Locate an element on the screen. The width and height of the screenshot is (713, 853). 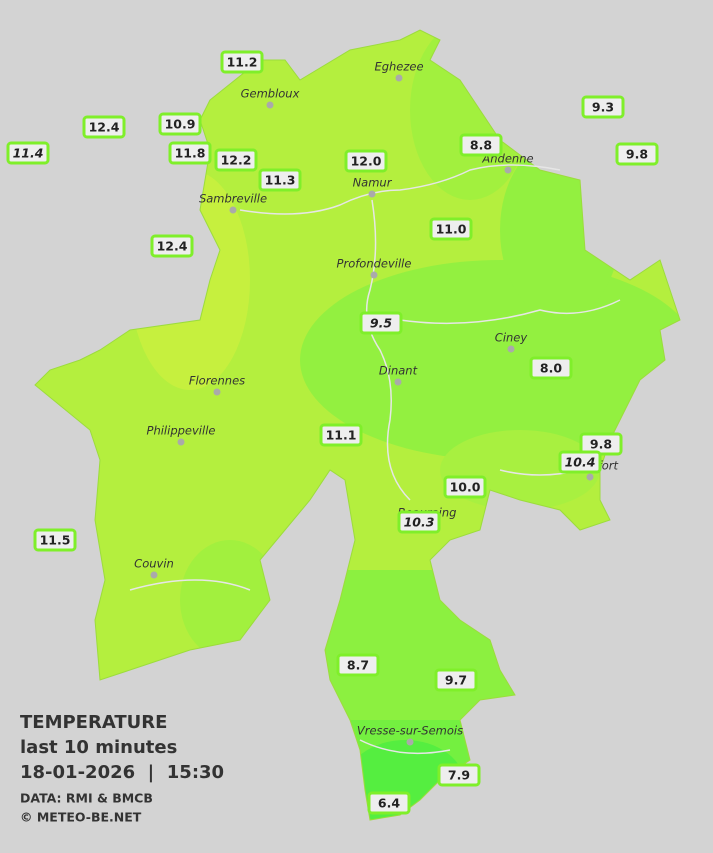
station-temperature: 10.3 is located at coordinates (419, 522).